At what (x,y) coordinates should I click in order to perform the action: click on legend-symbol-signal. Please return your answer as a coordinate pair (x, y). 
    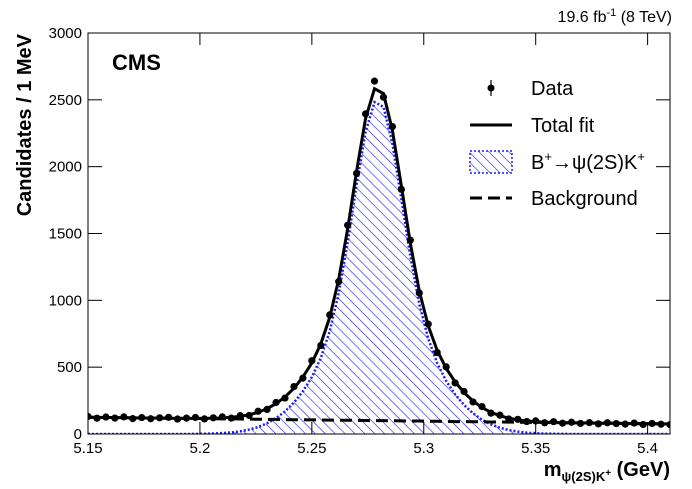
    Looking at the image, I should click on (491, 162).